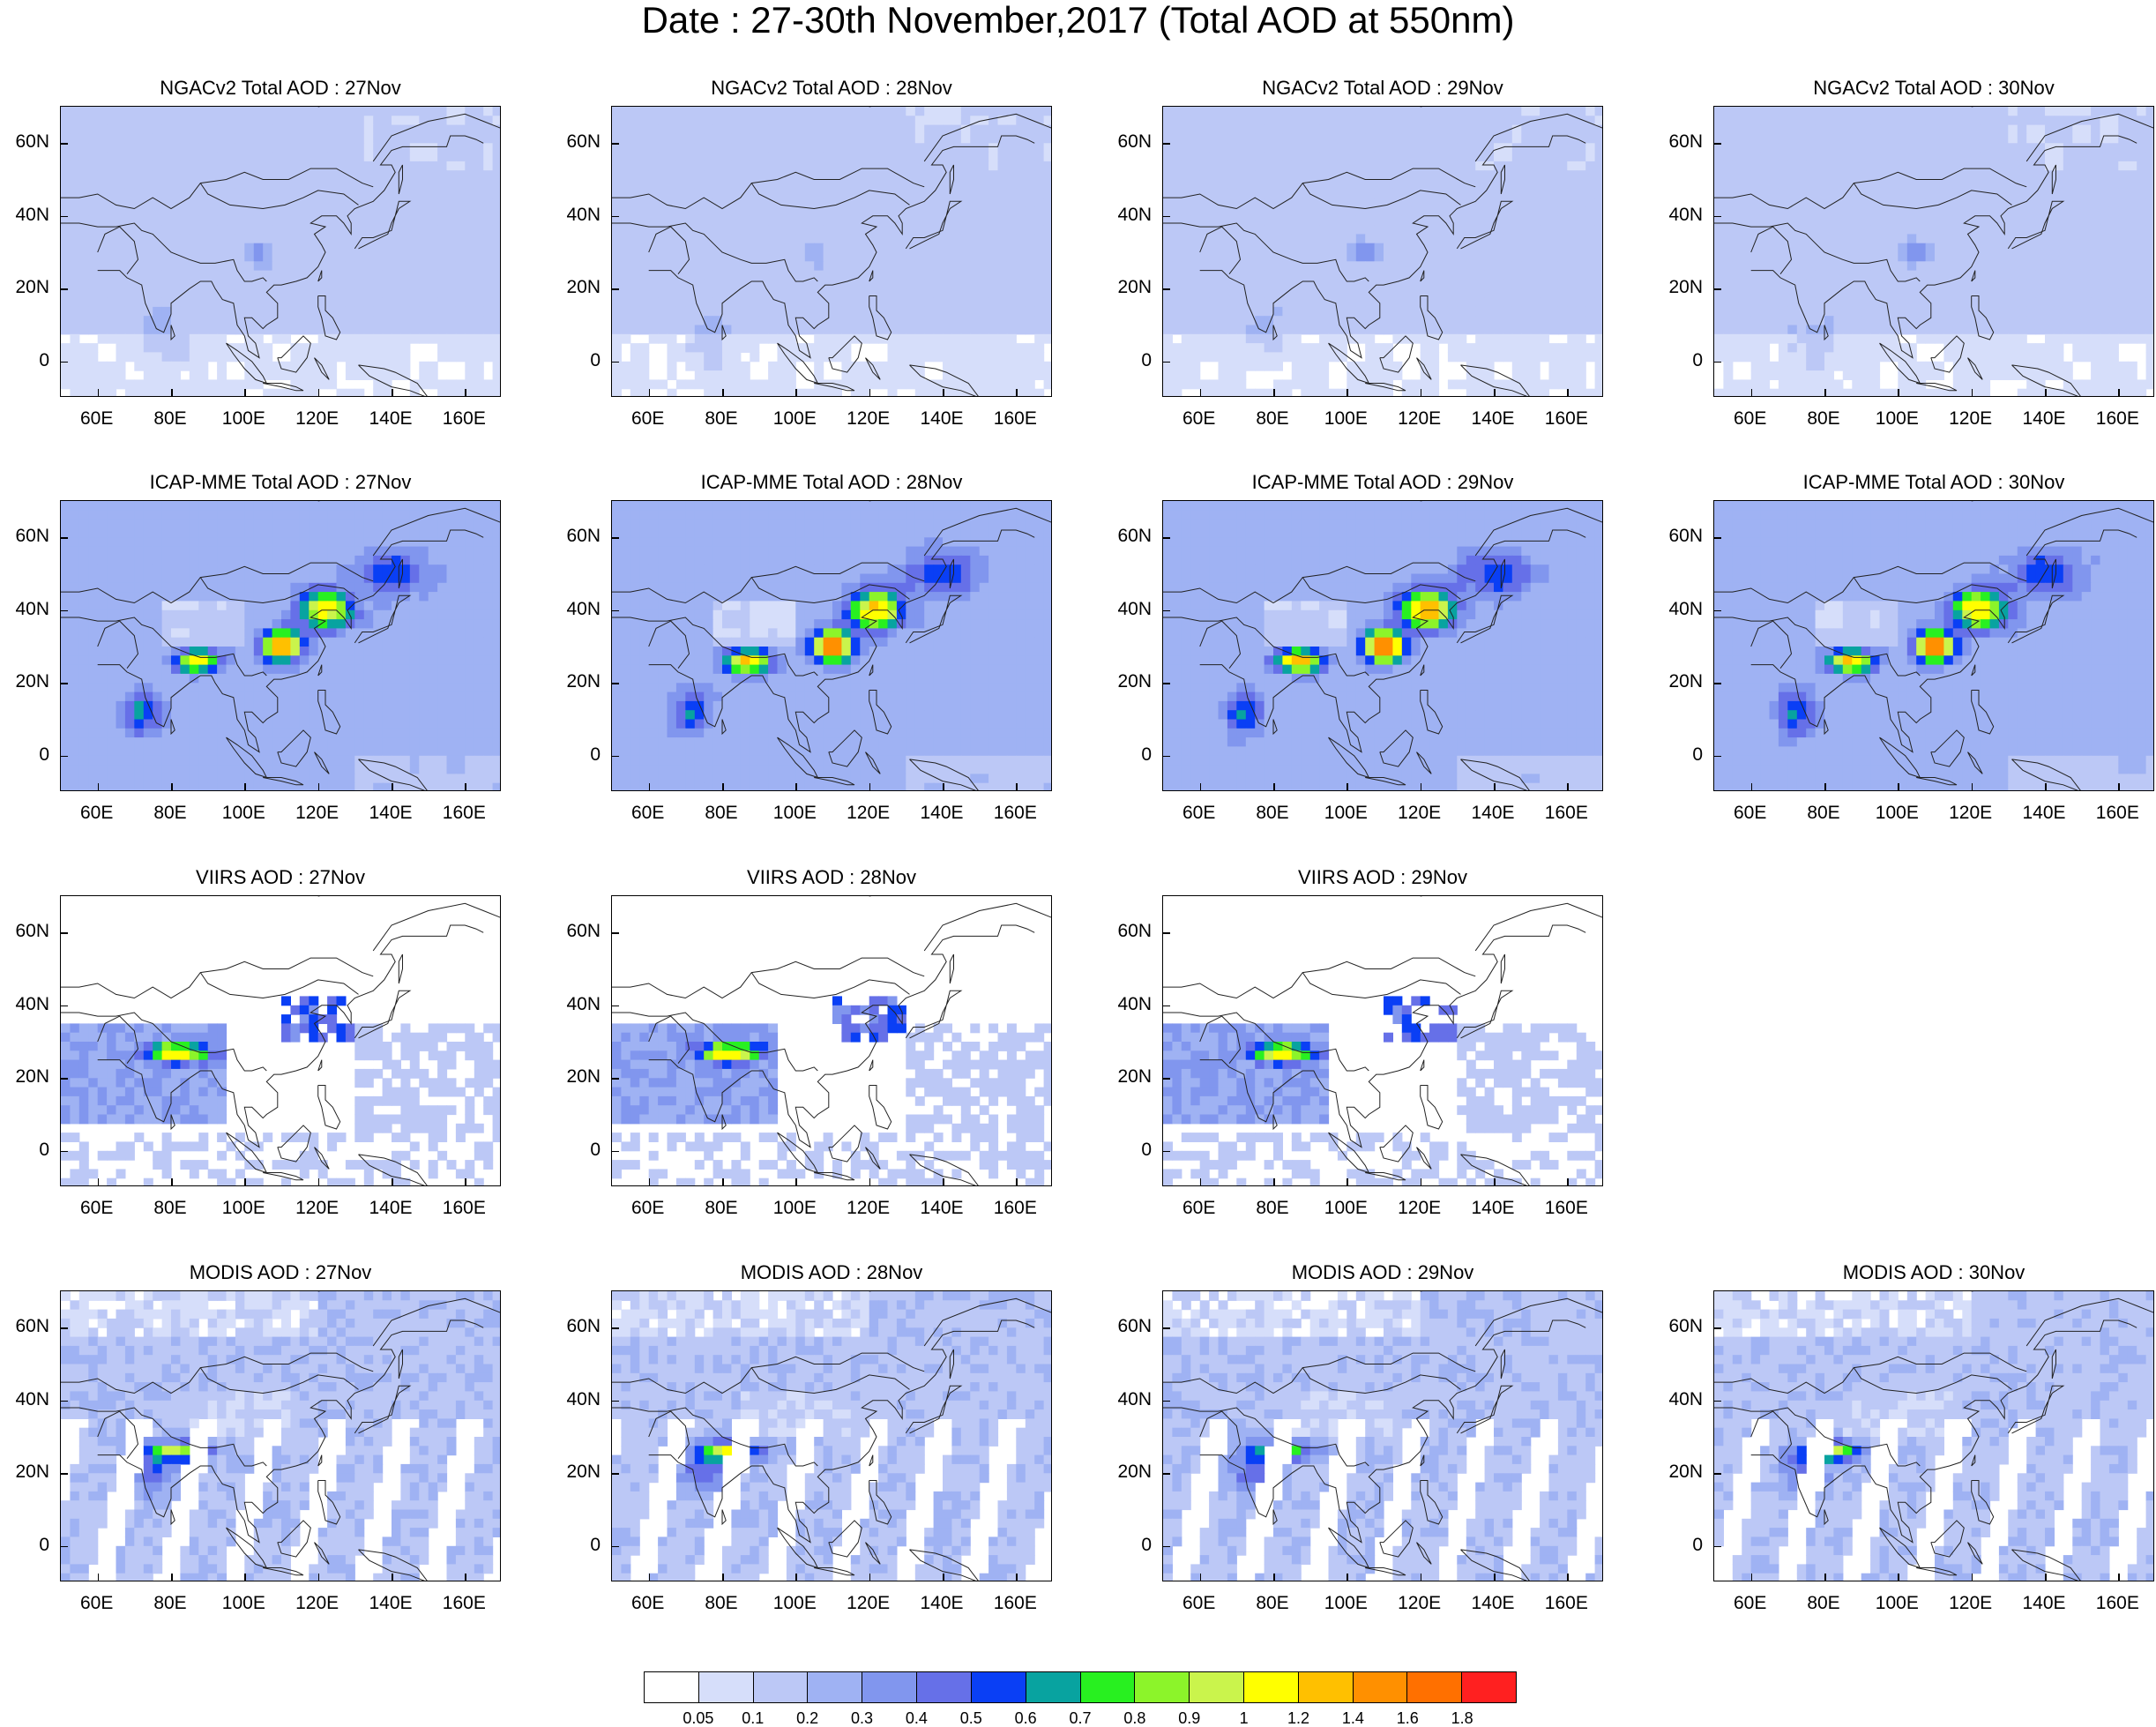 The height and width of the screenshot is (1727, 2156). What do you see at coordinates (753, 1718) in the screenshot?
I see `colorbar-label: 0.1` at bounding box center [753, 1718].